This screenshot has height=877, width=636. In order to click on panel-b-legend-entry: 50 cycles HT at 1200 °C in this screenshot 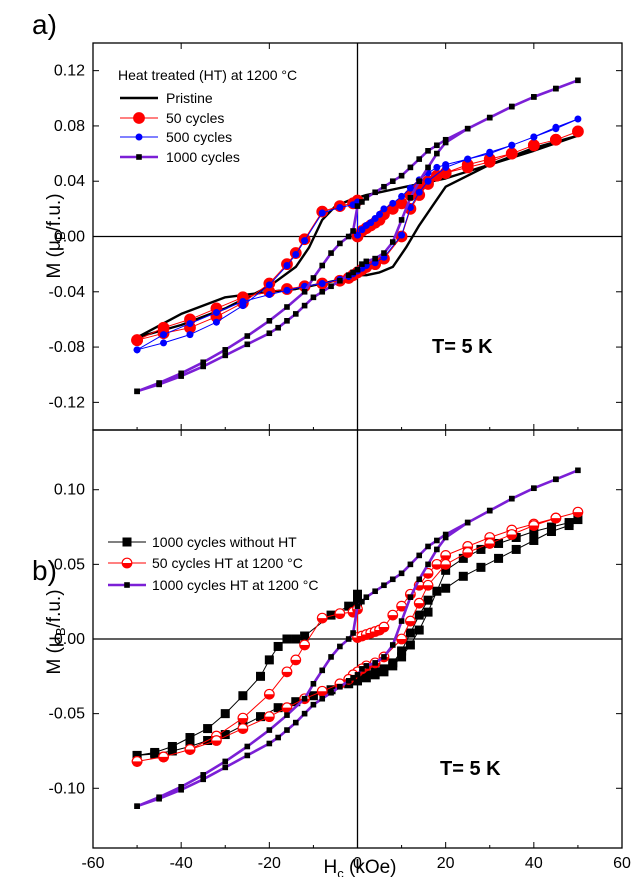, I will do `click(205, 563)`.